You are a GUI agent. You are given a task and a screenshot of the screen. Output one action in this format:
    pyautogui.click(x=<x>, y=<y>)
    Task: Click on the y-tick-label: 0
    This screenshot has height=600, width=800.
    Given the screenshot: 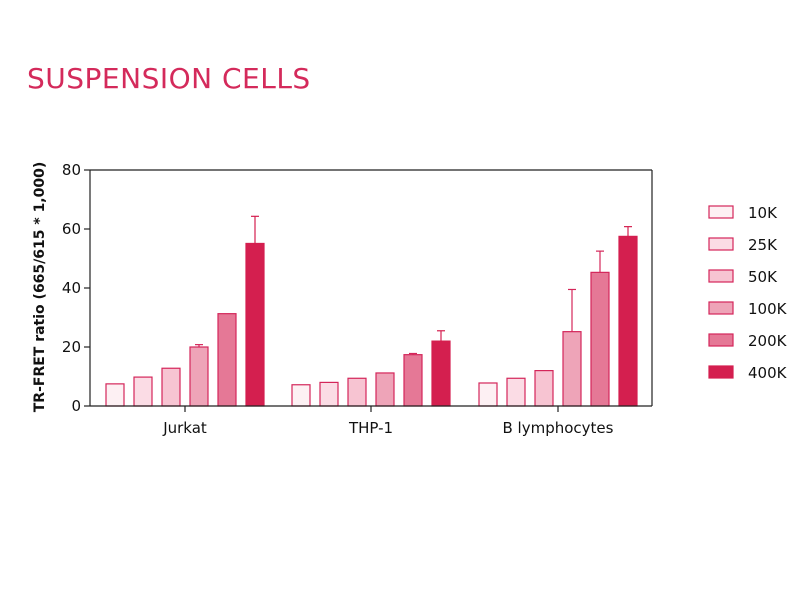 What is the action you would take?
    pyautogui.click(x=76, y=406)
    